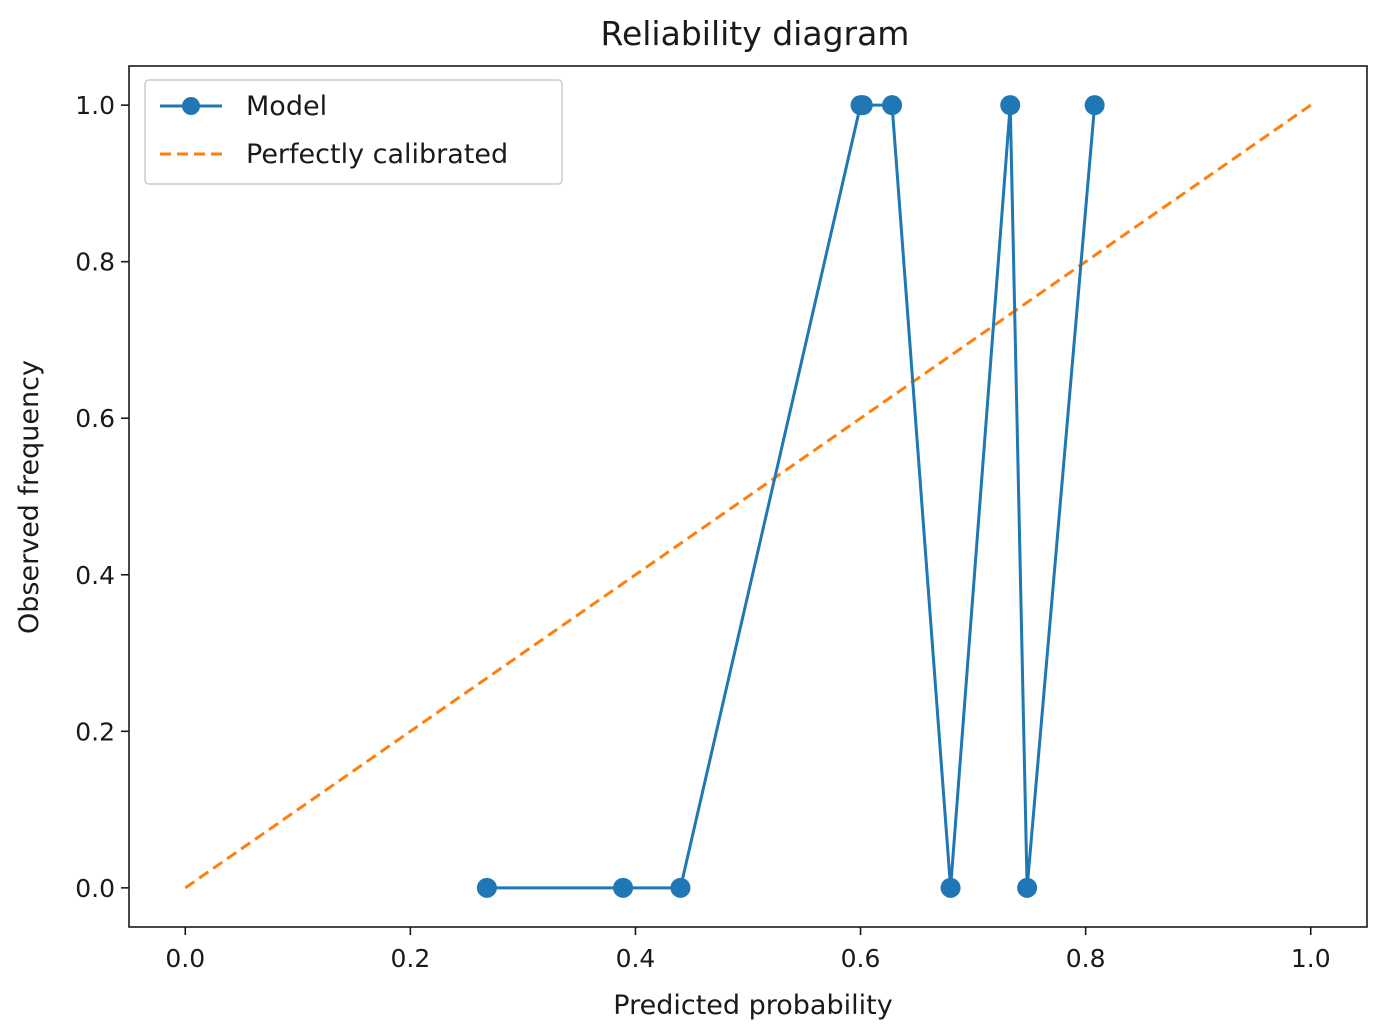  I want to click on legend: Model Perfectly calibrated, so click(353, 132).